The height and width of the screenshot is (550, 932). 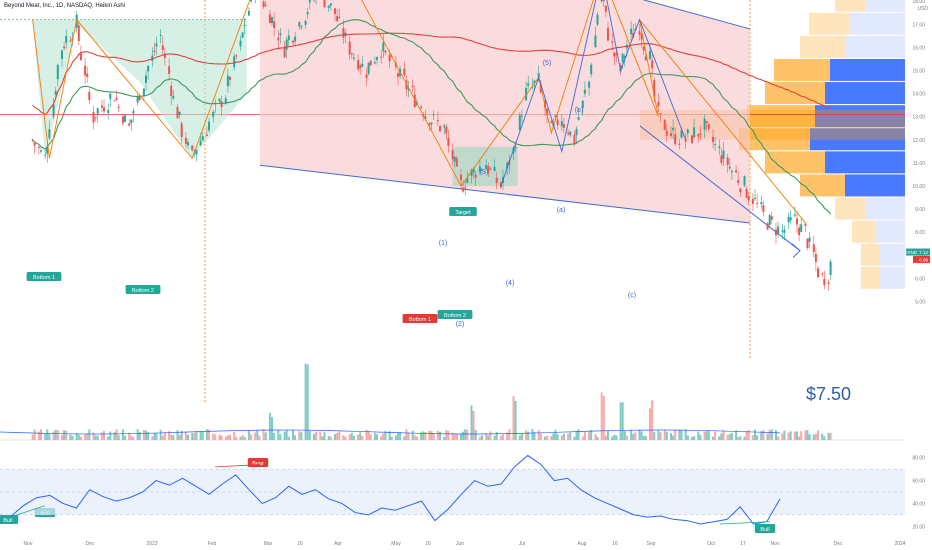 What do you see at coordinates (463, 213) in the screenshot?
I see `label-target: Target` at bounding box center [463, 213].